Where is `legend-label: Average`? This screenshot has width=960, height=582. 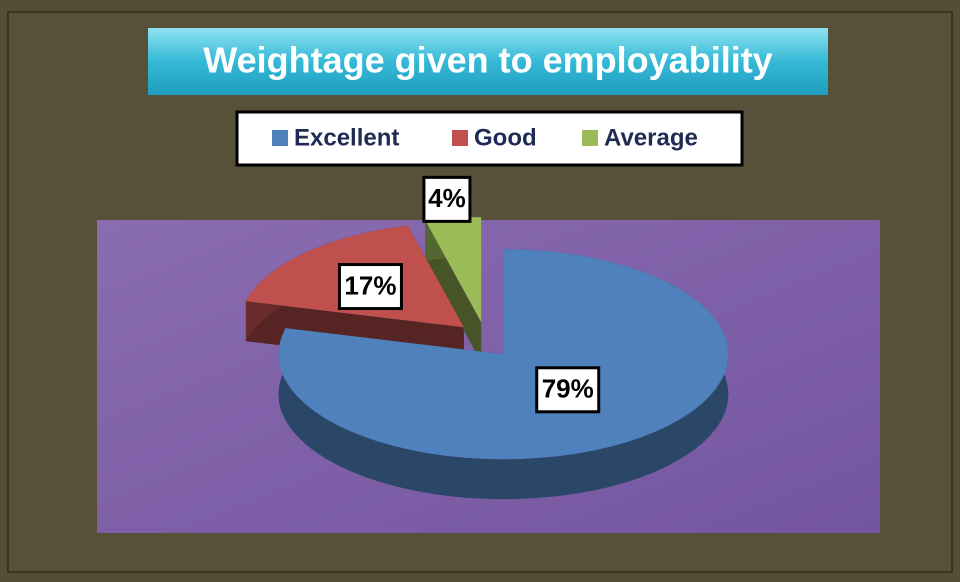 legend-label: Average is located at coordinates (651, 137).